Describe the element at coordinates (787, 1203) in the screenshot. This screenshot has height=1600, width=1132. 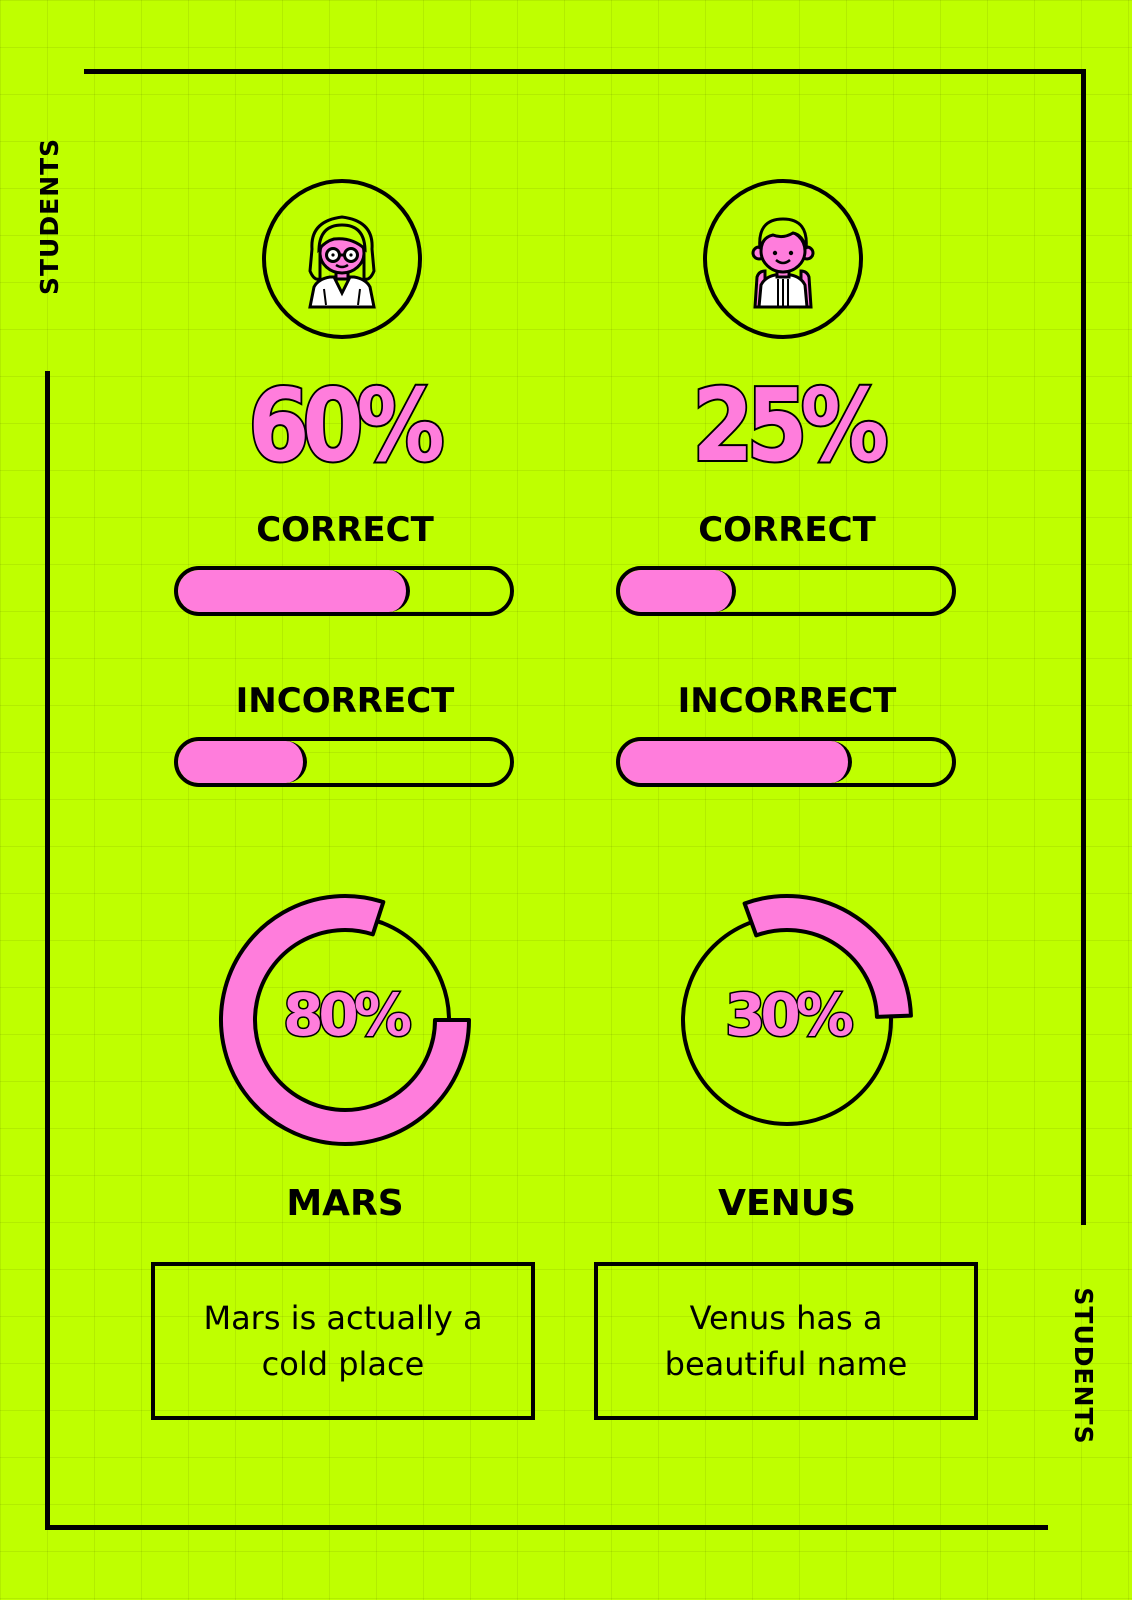
I see `planet-name-venus: VENUS` at that location.